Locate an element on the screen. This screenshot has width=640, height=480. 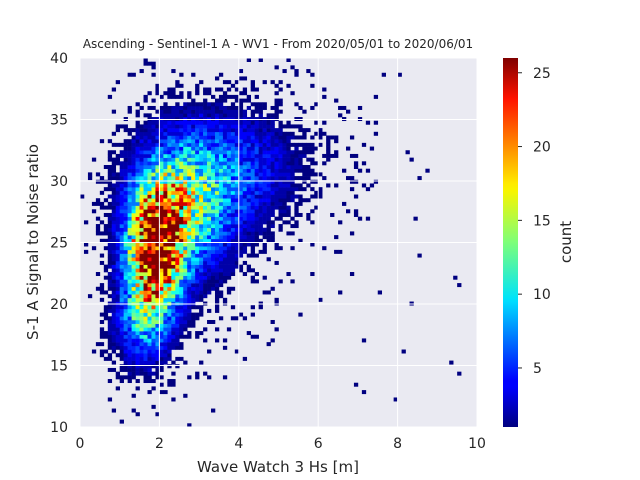
y-tick-label: 15 is located at coordinates (59, 367).